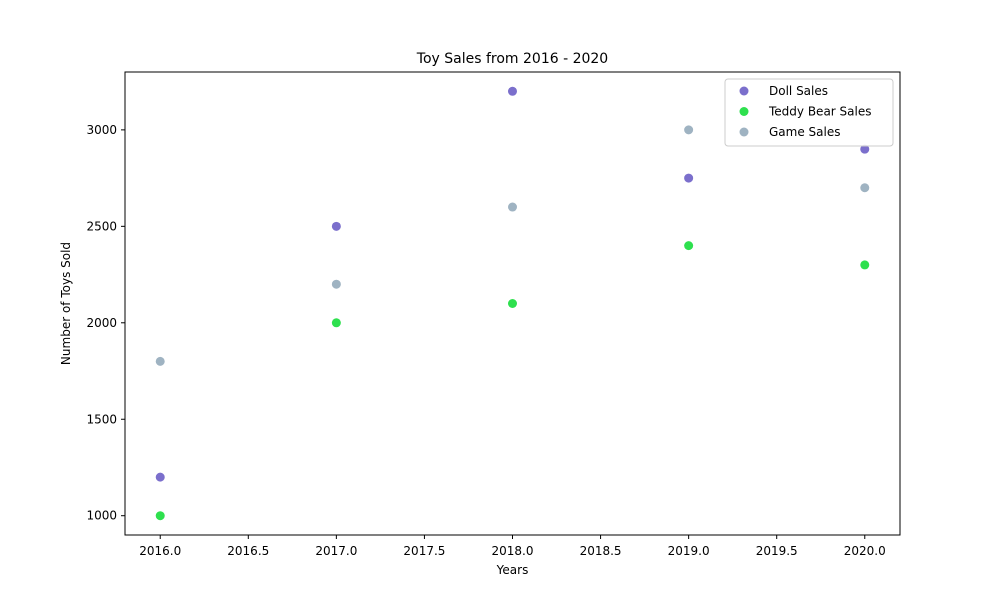 Image resolution: width=1000 pixels, height=600 pixels. Describe the element at coordinates (798, 91) in the screenshot. I see `legend-label: Doll Sales` at that location.